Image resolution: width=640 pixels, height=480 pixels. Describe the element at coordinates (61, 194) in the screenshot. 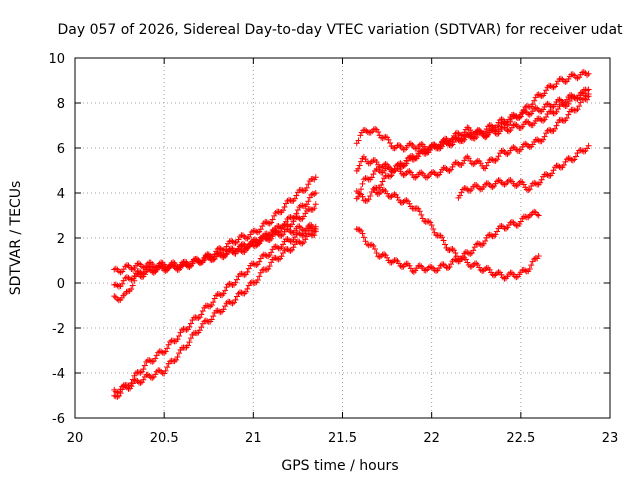

I see `y-tick-label: 4` at that location.